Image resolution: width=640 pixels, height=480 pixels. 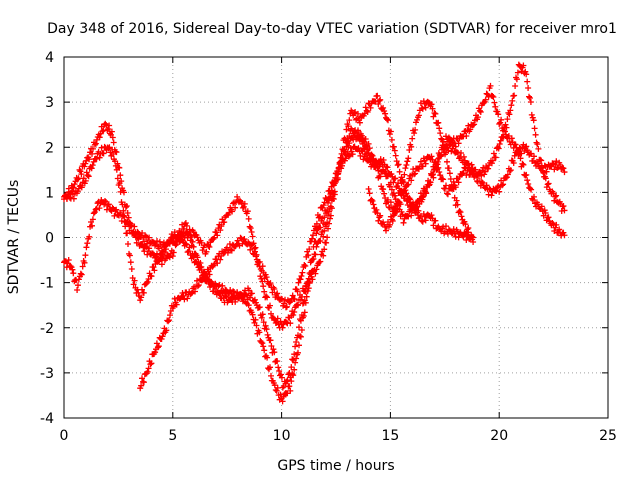 What do you see at coordinates (47, 284) in the screenshot?
I see `y-tick-label: -1` at bounding box center [47, 284].